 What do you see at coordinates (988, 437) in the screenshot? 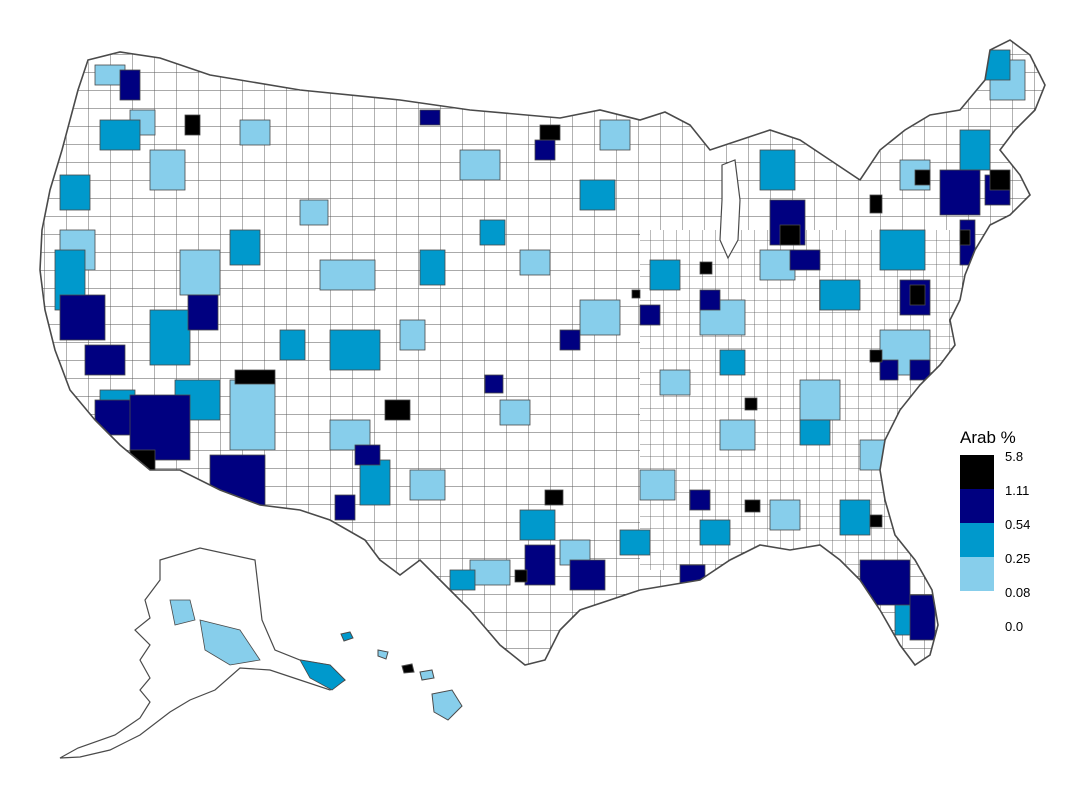
I see `legend-title: Arab %` at bounding box center [988, 437].